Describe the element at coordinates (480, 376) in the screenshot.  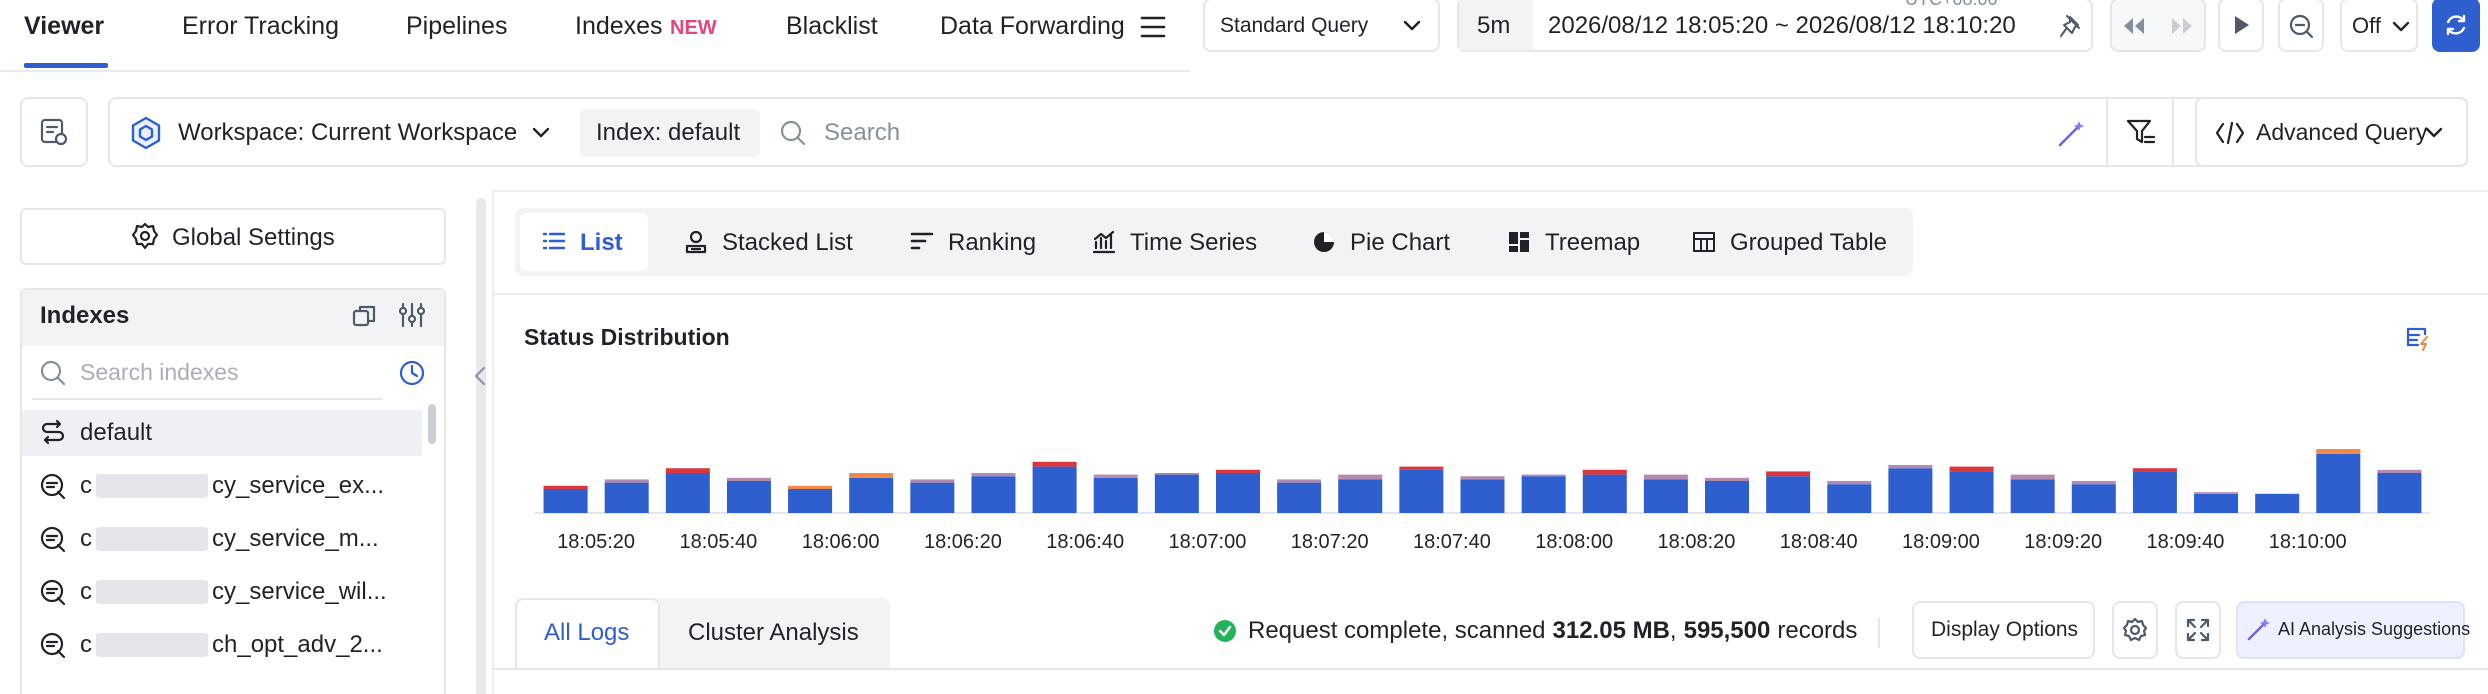
I see `collapse-icon` at that location.